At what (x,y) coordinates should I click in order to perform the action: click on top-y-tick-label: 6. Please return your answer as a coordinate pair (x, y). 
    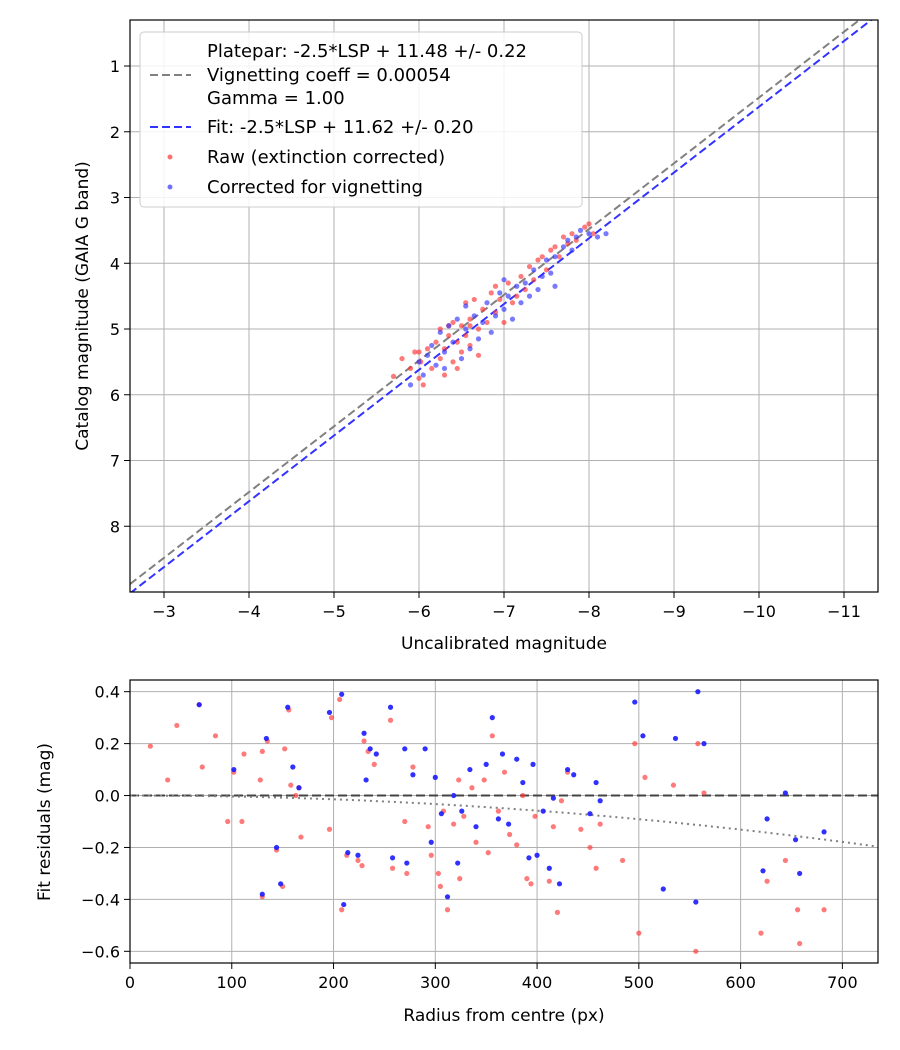
    Looking at the image, I should click on (115, 395).